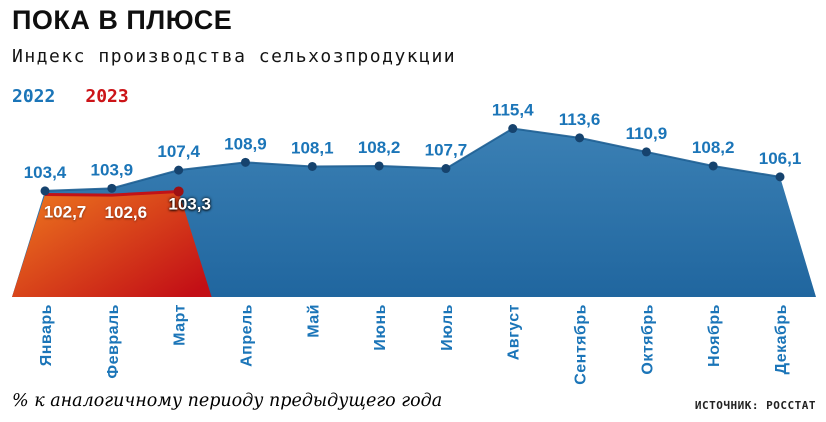  What do you see at coordinates (647, 133) in the screenshot?
I see `value-label-2022: 110,9` at bounding box center [647, 133].